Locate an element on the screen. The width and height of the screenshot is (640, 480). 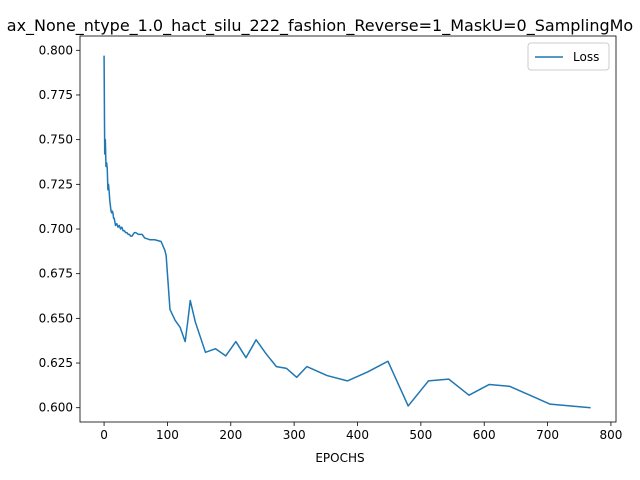
x-tick-label: 700 is located at coordinates (547, 435).